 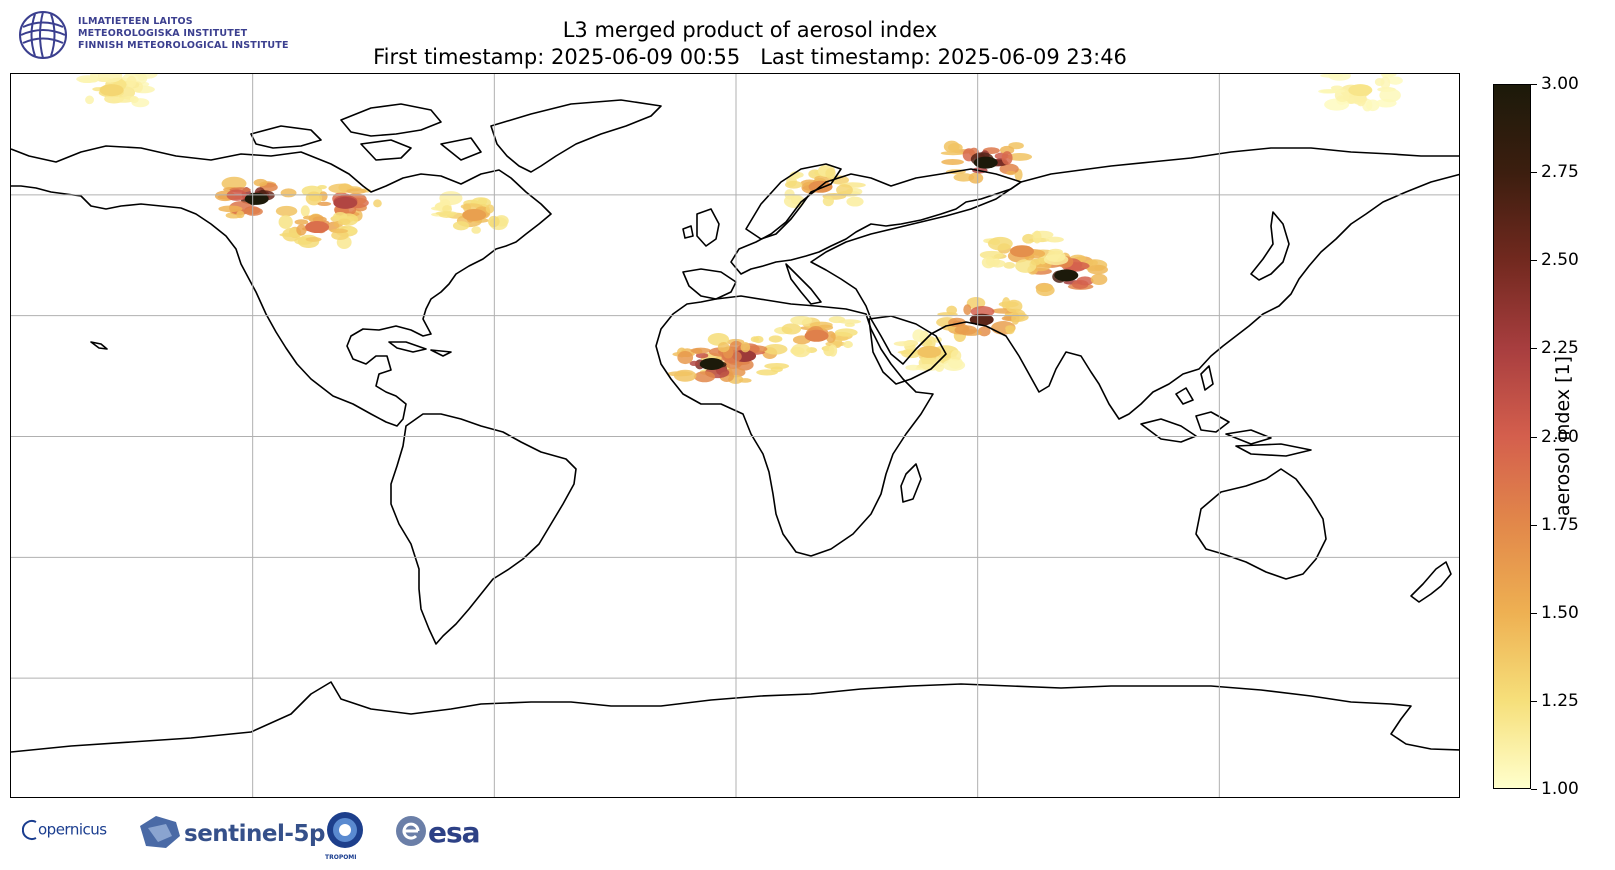 What do you see at coordinates (1270, 246) in the screenshot?
I see `coastline-japan` at bounding box center [1270, 246].